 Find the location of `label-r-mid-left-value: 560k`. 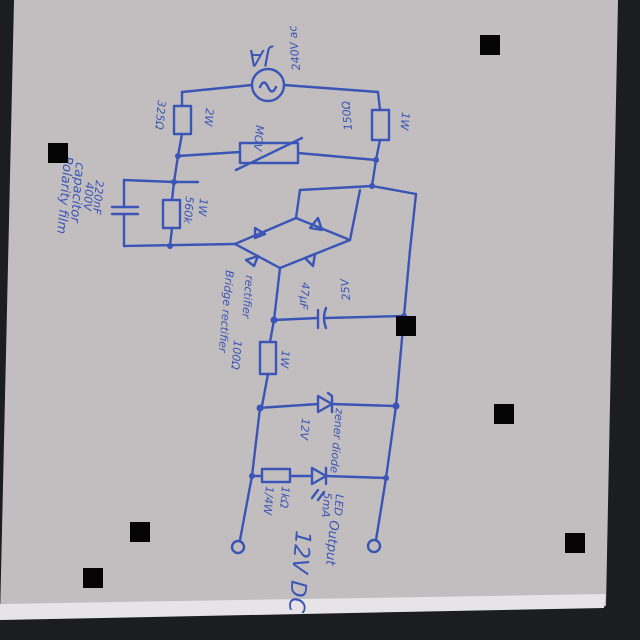

label-r-mid-left-value: 560k is located at coordinates (188, 210).